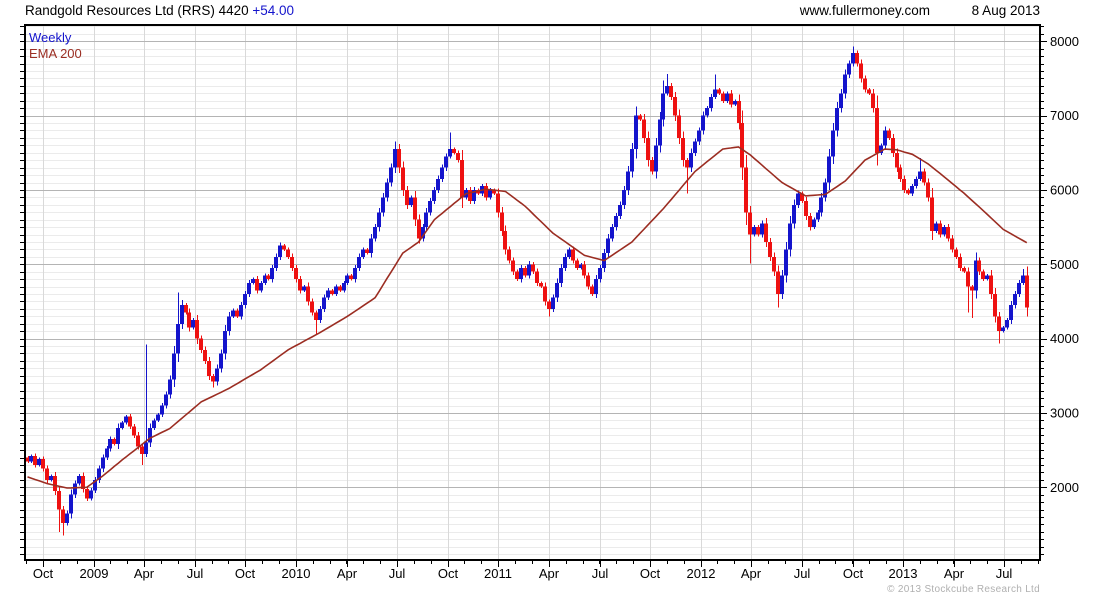 This screenshot has width=1100, height=600. What do you see at coordinates (1064, 487) in the screenshot?
I see `y-tick-label: 2000` at bounding box center [1064, 487].